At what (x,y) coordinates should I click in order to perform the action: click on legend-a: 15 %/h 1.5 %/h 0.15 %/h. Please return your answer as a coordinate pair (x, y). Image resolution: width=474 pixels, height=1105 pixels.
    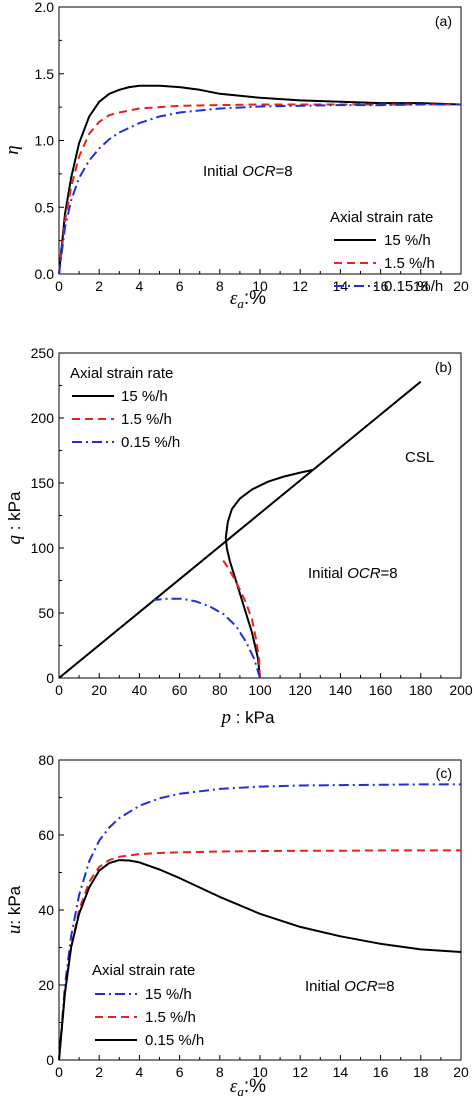
    Looking at the image, I should click on (388, 263).